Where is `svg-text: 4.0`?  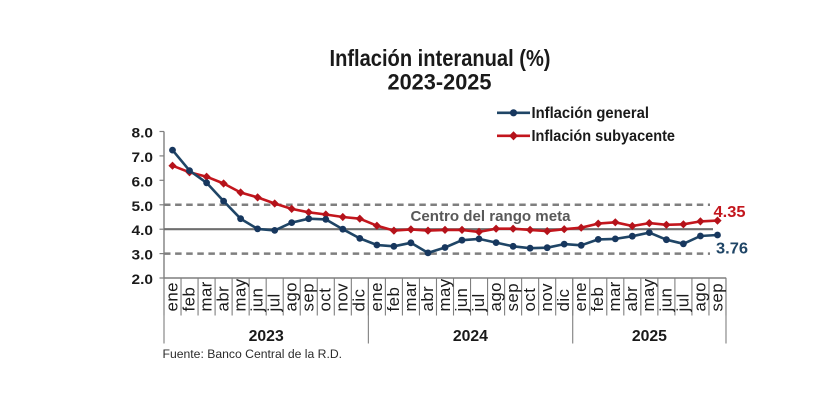 svg-text: 4.0 is located at coordinates (143, 230).